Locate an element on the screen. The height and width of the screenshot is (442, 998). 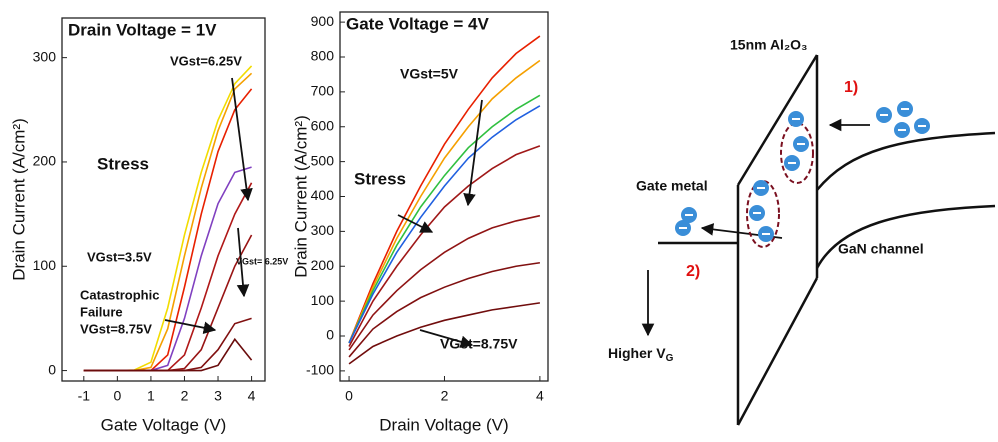
channel-label: GaN channel is located at coordinates (881, 249).